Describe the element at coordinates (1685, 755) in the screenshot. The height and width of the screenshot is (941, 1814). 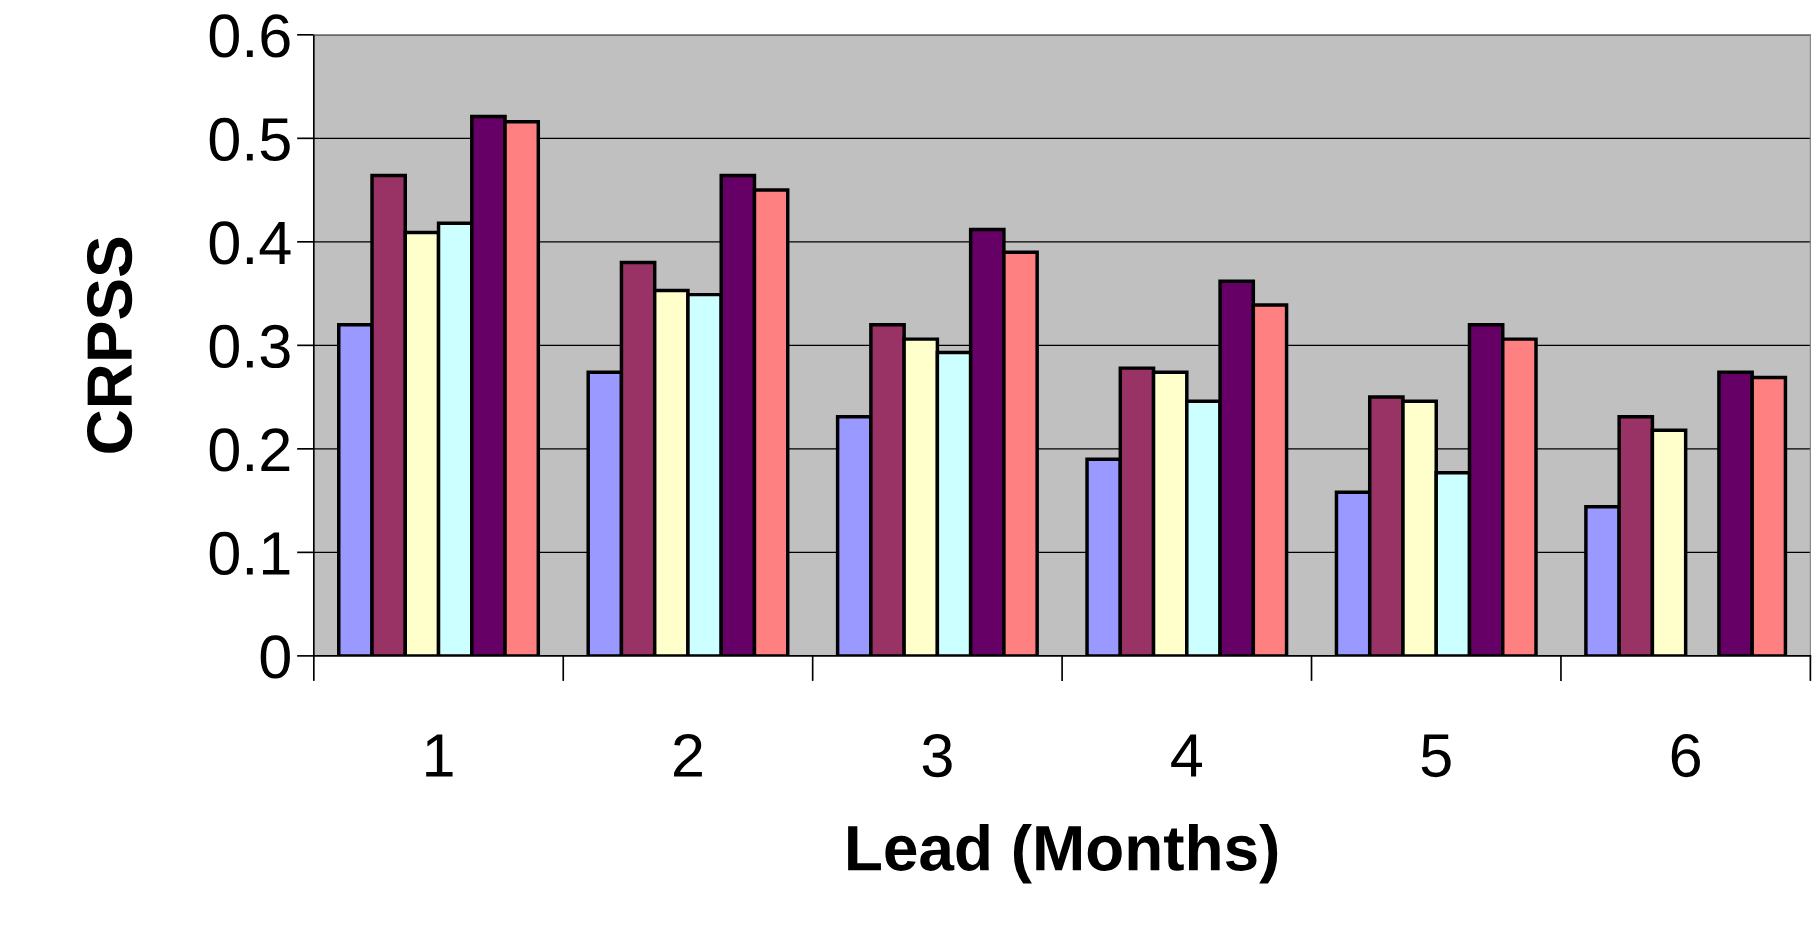
I see `x-tick-label: 6` at that location.